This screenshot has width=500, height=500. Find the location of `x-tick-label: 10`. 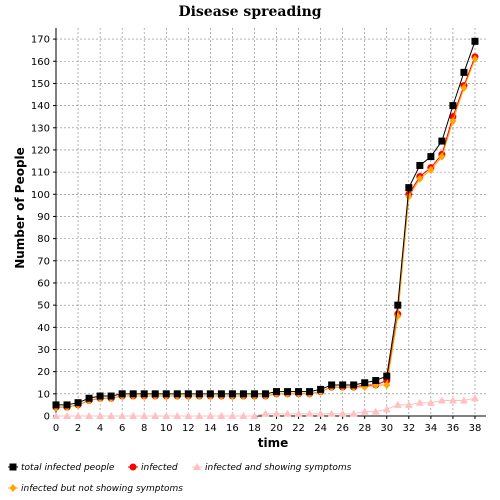

x-tick-label: 10 is located at coordinates (166, 428).